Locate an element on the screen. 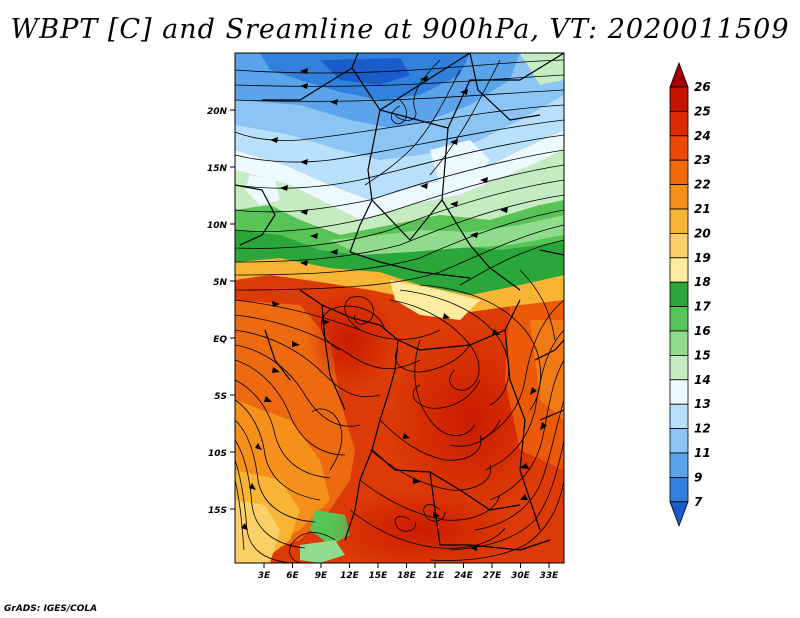  lon-tick-label: 3E is located at coordinates (264, 576).